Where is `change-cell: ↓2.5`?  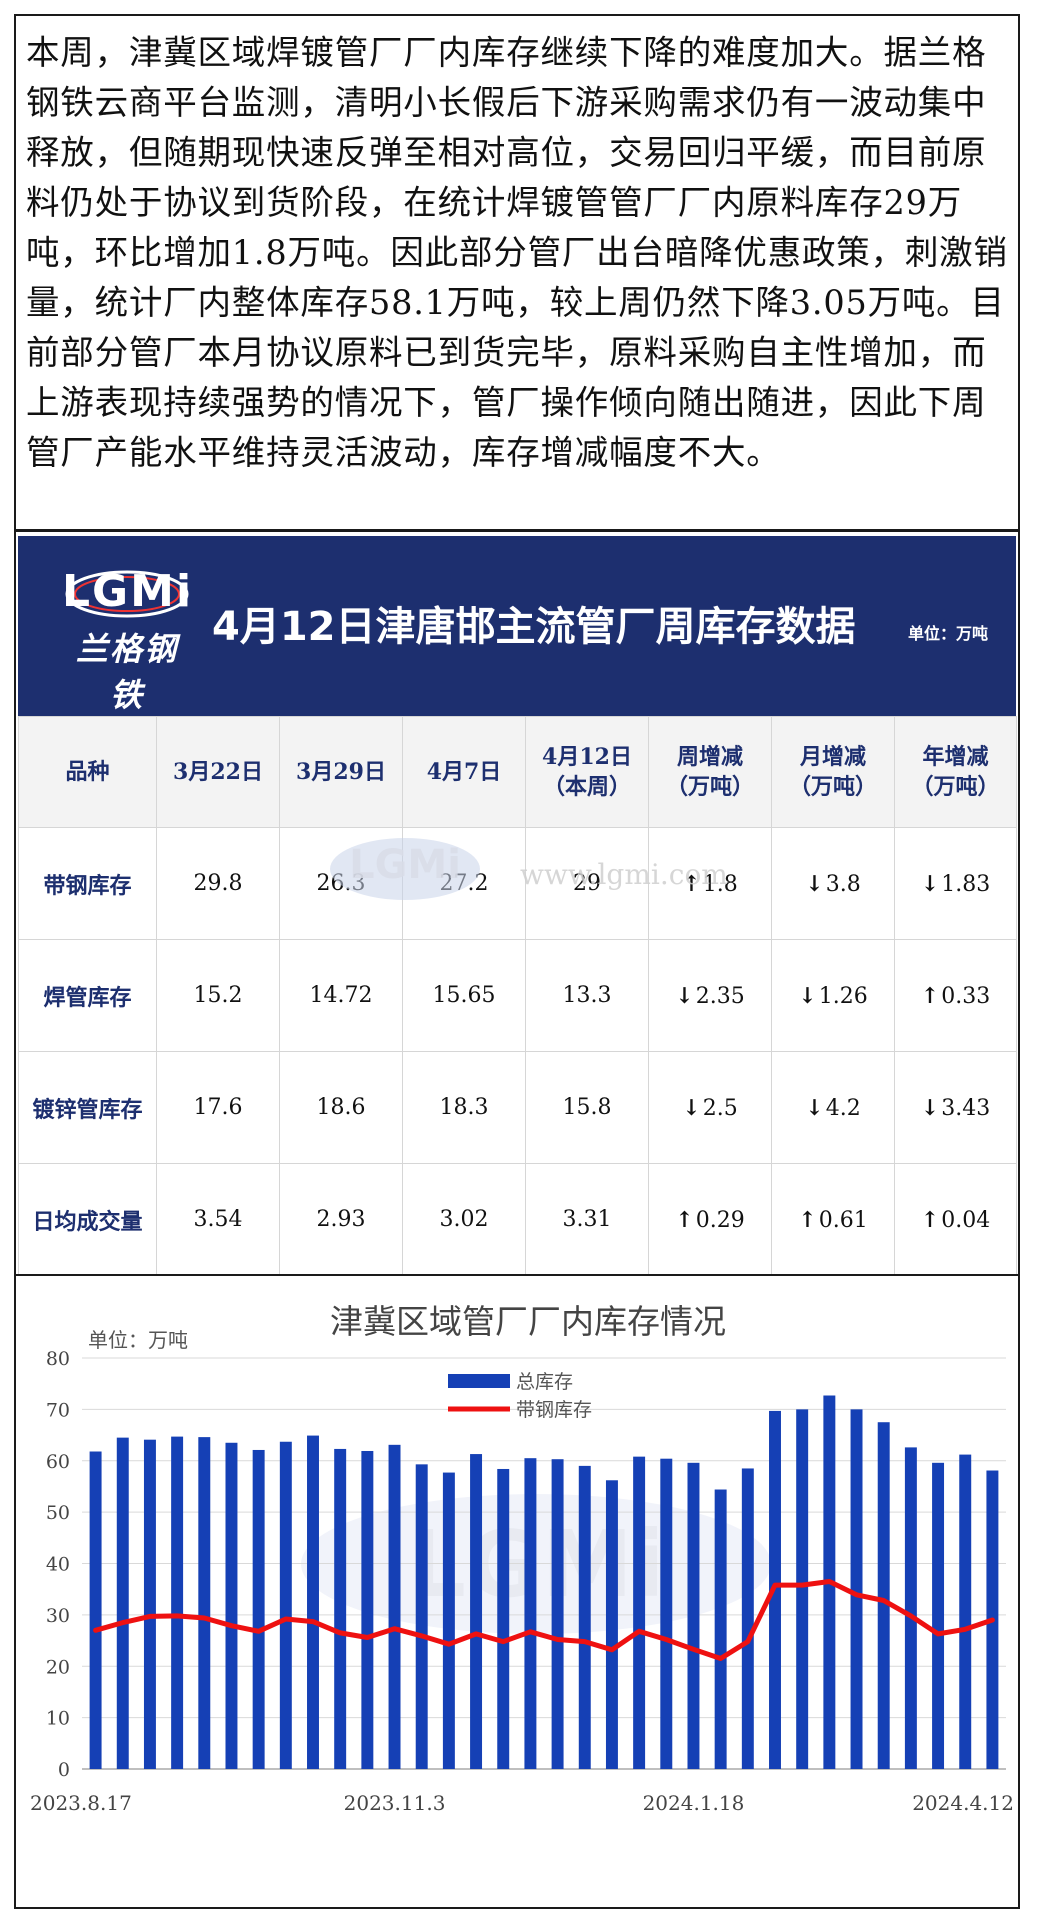
change-cell: ↓2.5 is located at coordinates (710, 1107).